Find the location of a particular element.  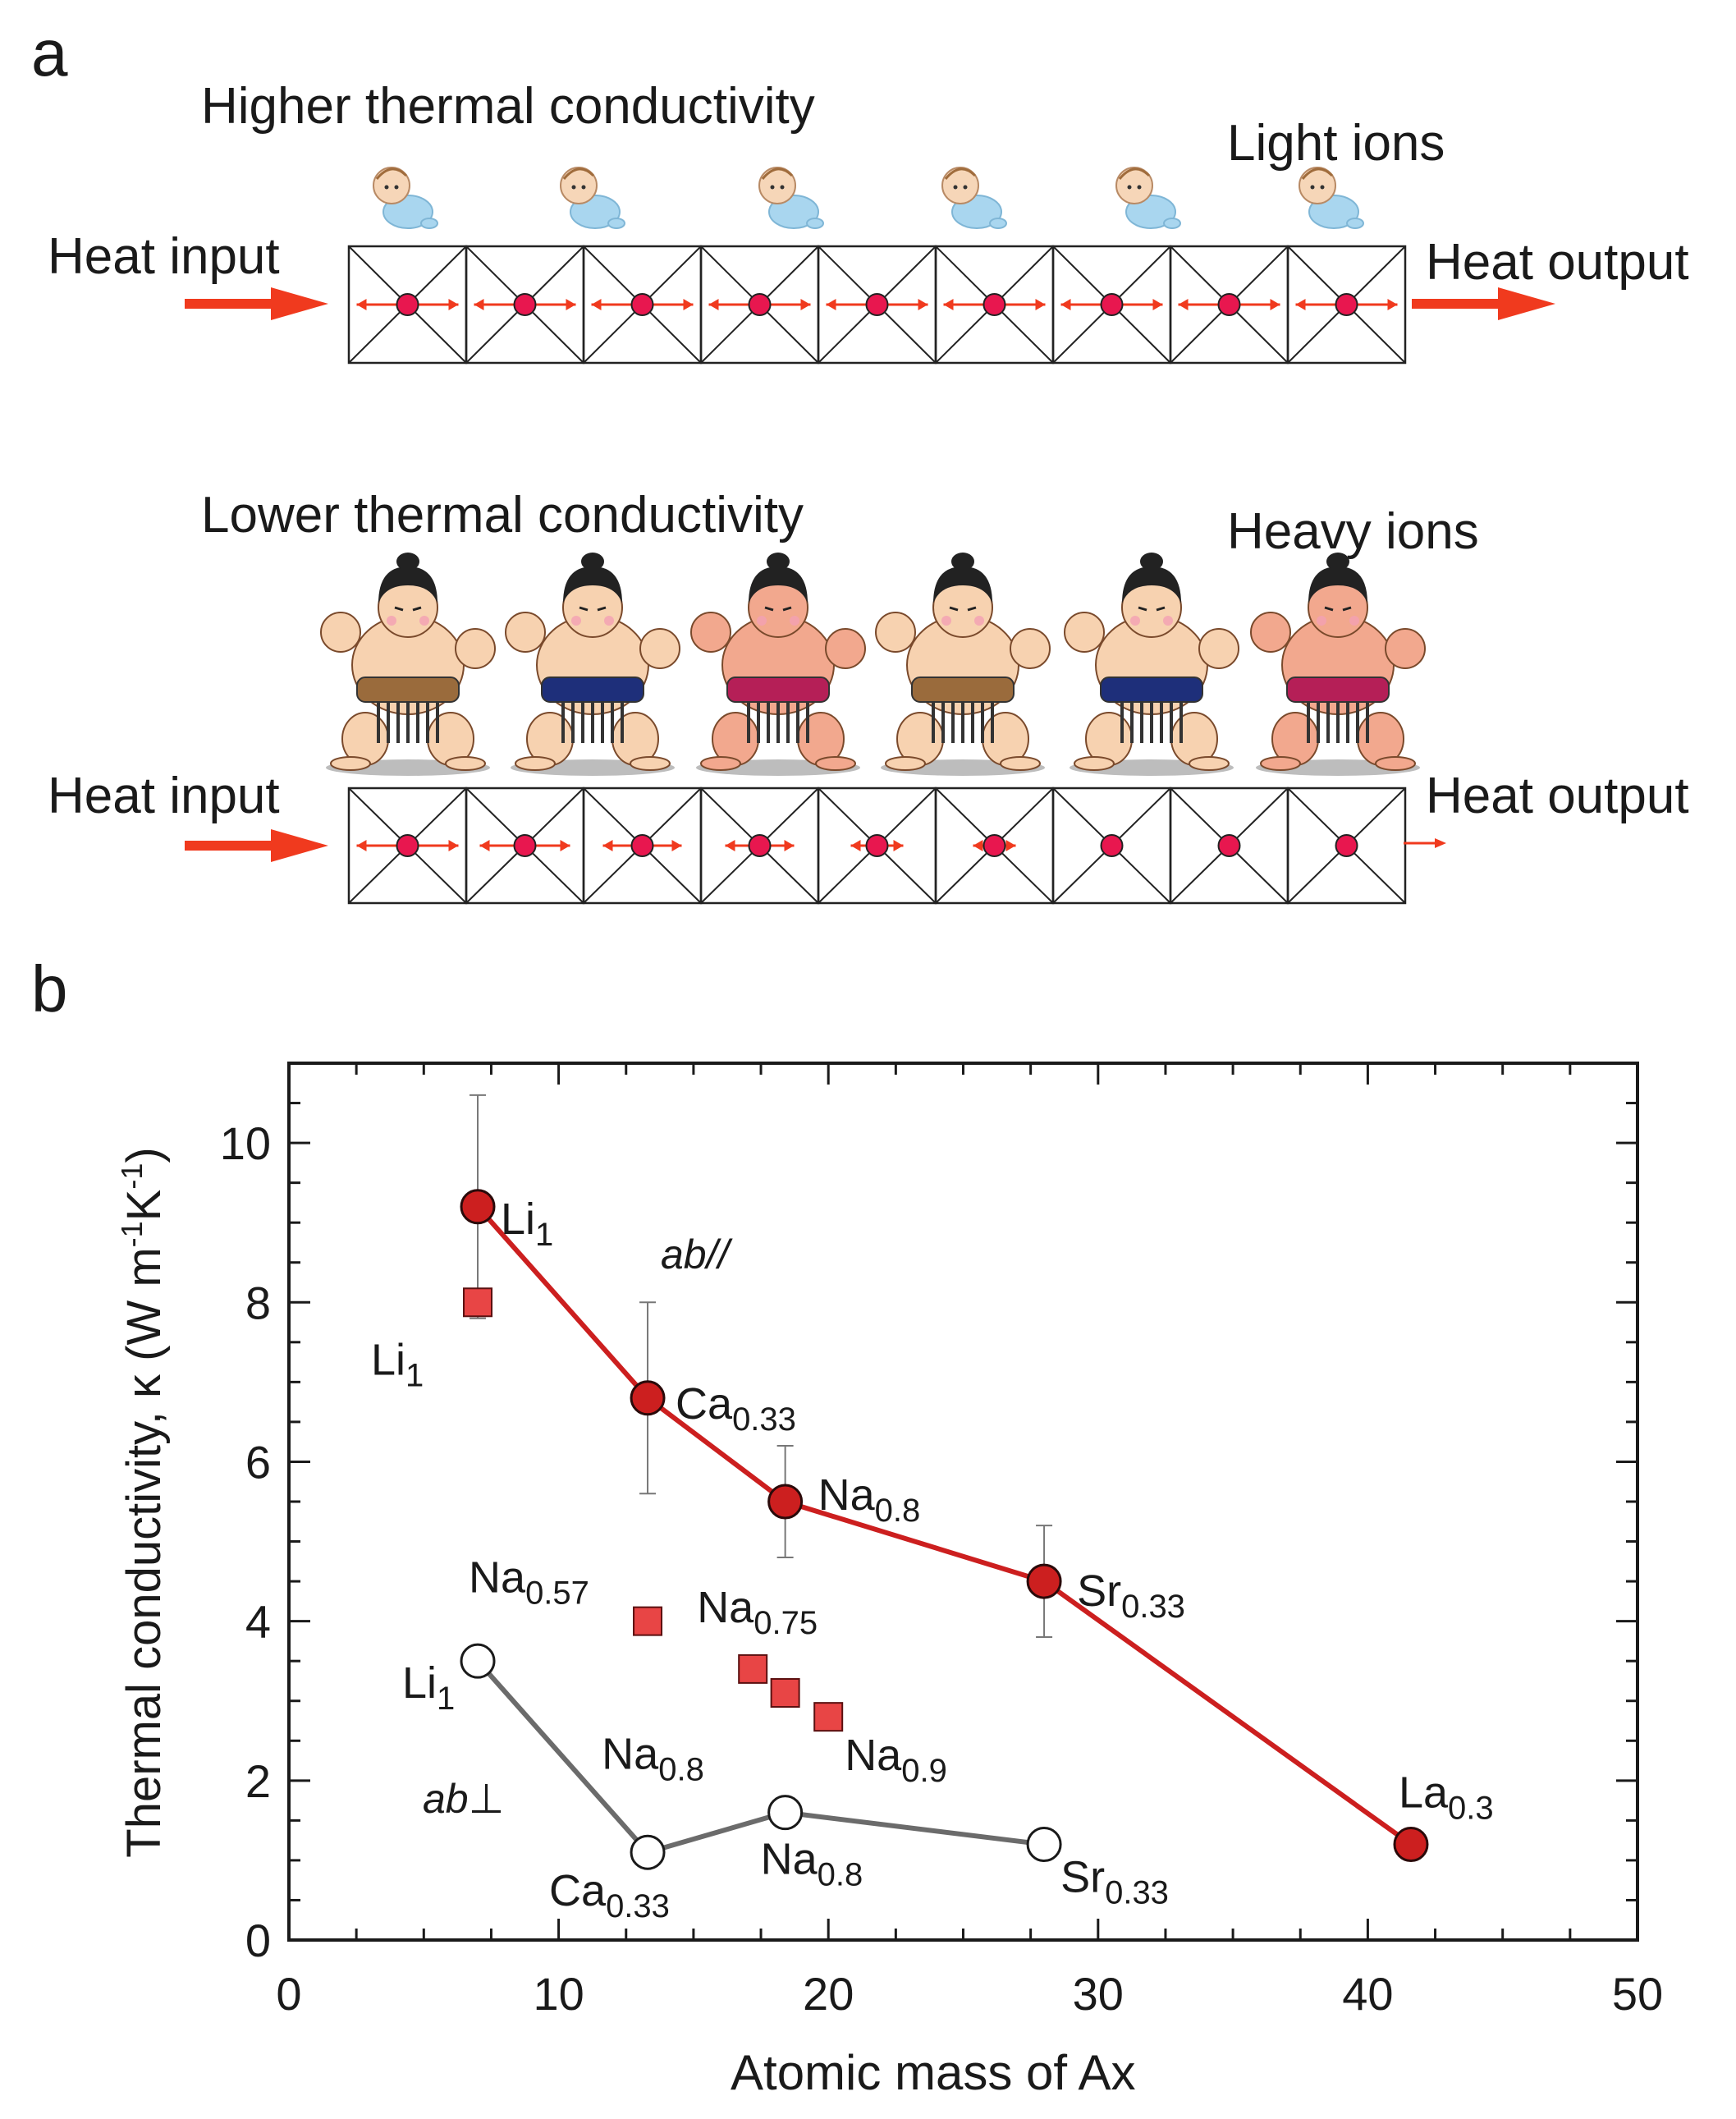

panel-b-label: b is located at coordinates (49, 988).